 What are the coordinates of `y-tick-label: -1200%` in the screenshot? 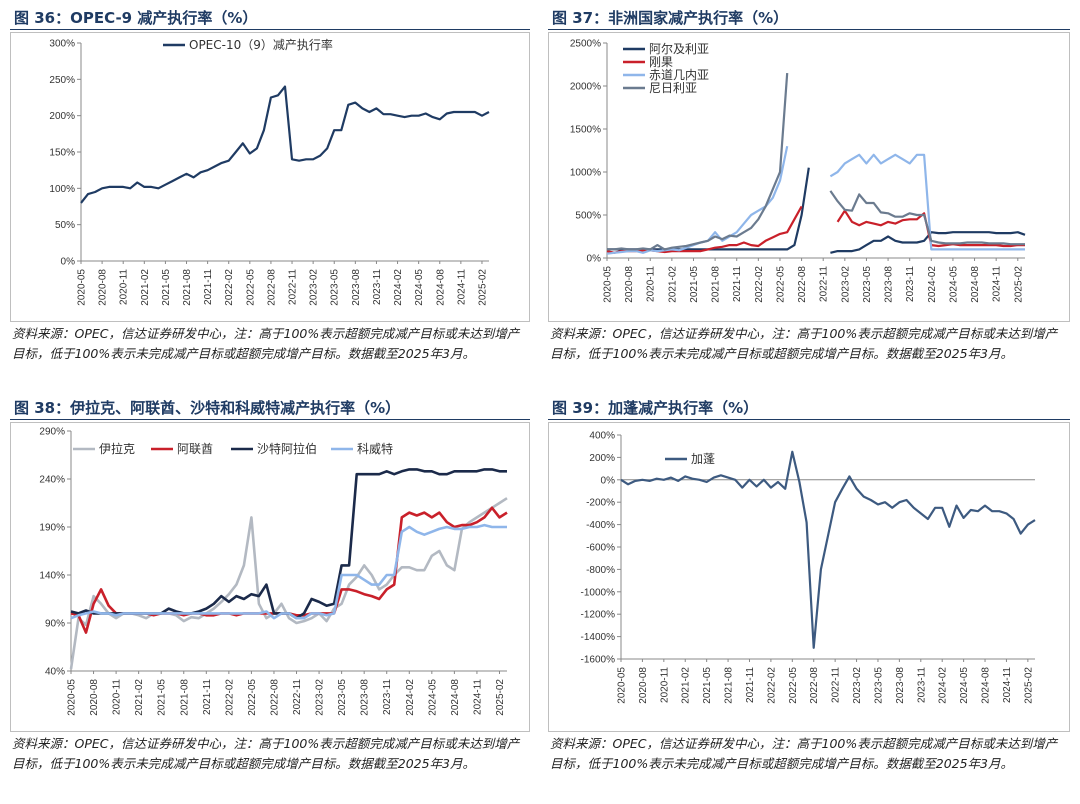 It's located at (598, 615).